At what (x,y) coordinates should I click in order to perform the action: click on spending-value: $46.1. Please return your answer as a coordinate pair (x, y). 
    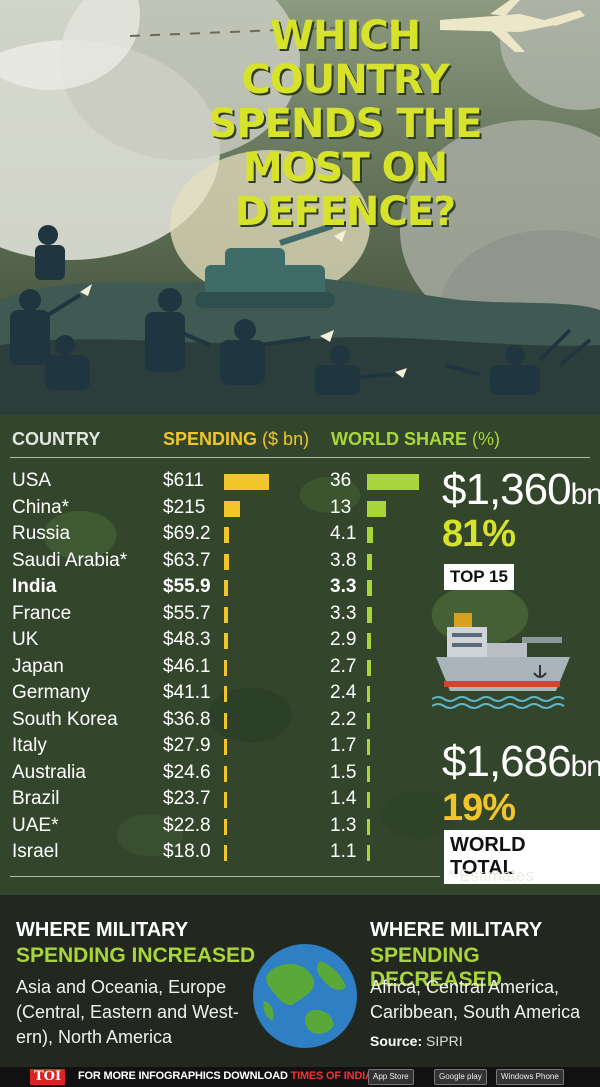
    Looking at the image, I should click on (187, 666).